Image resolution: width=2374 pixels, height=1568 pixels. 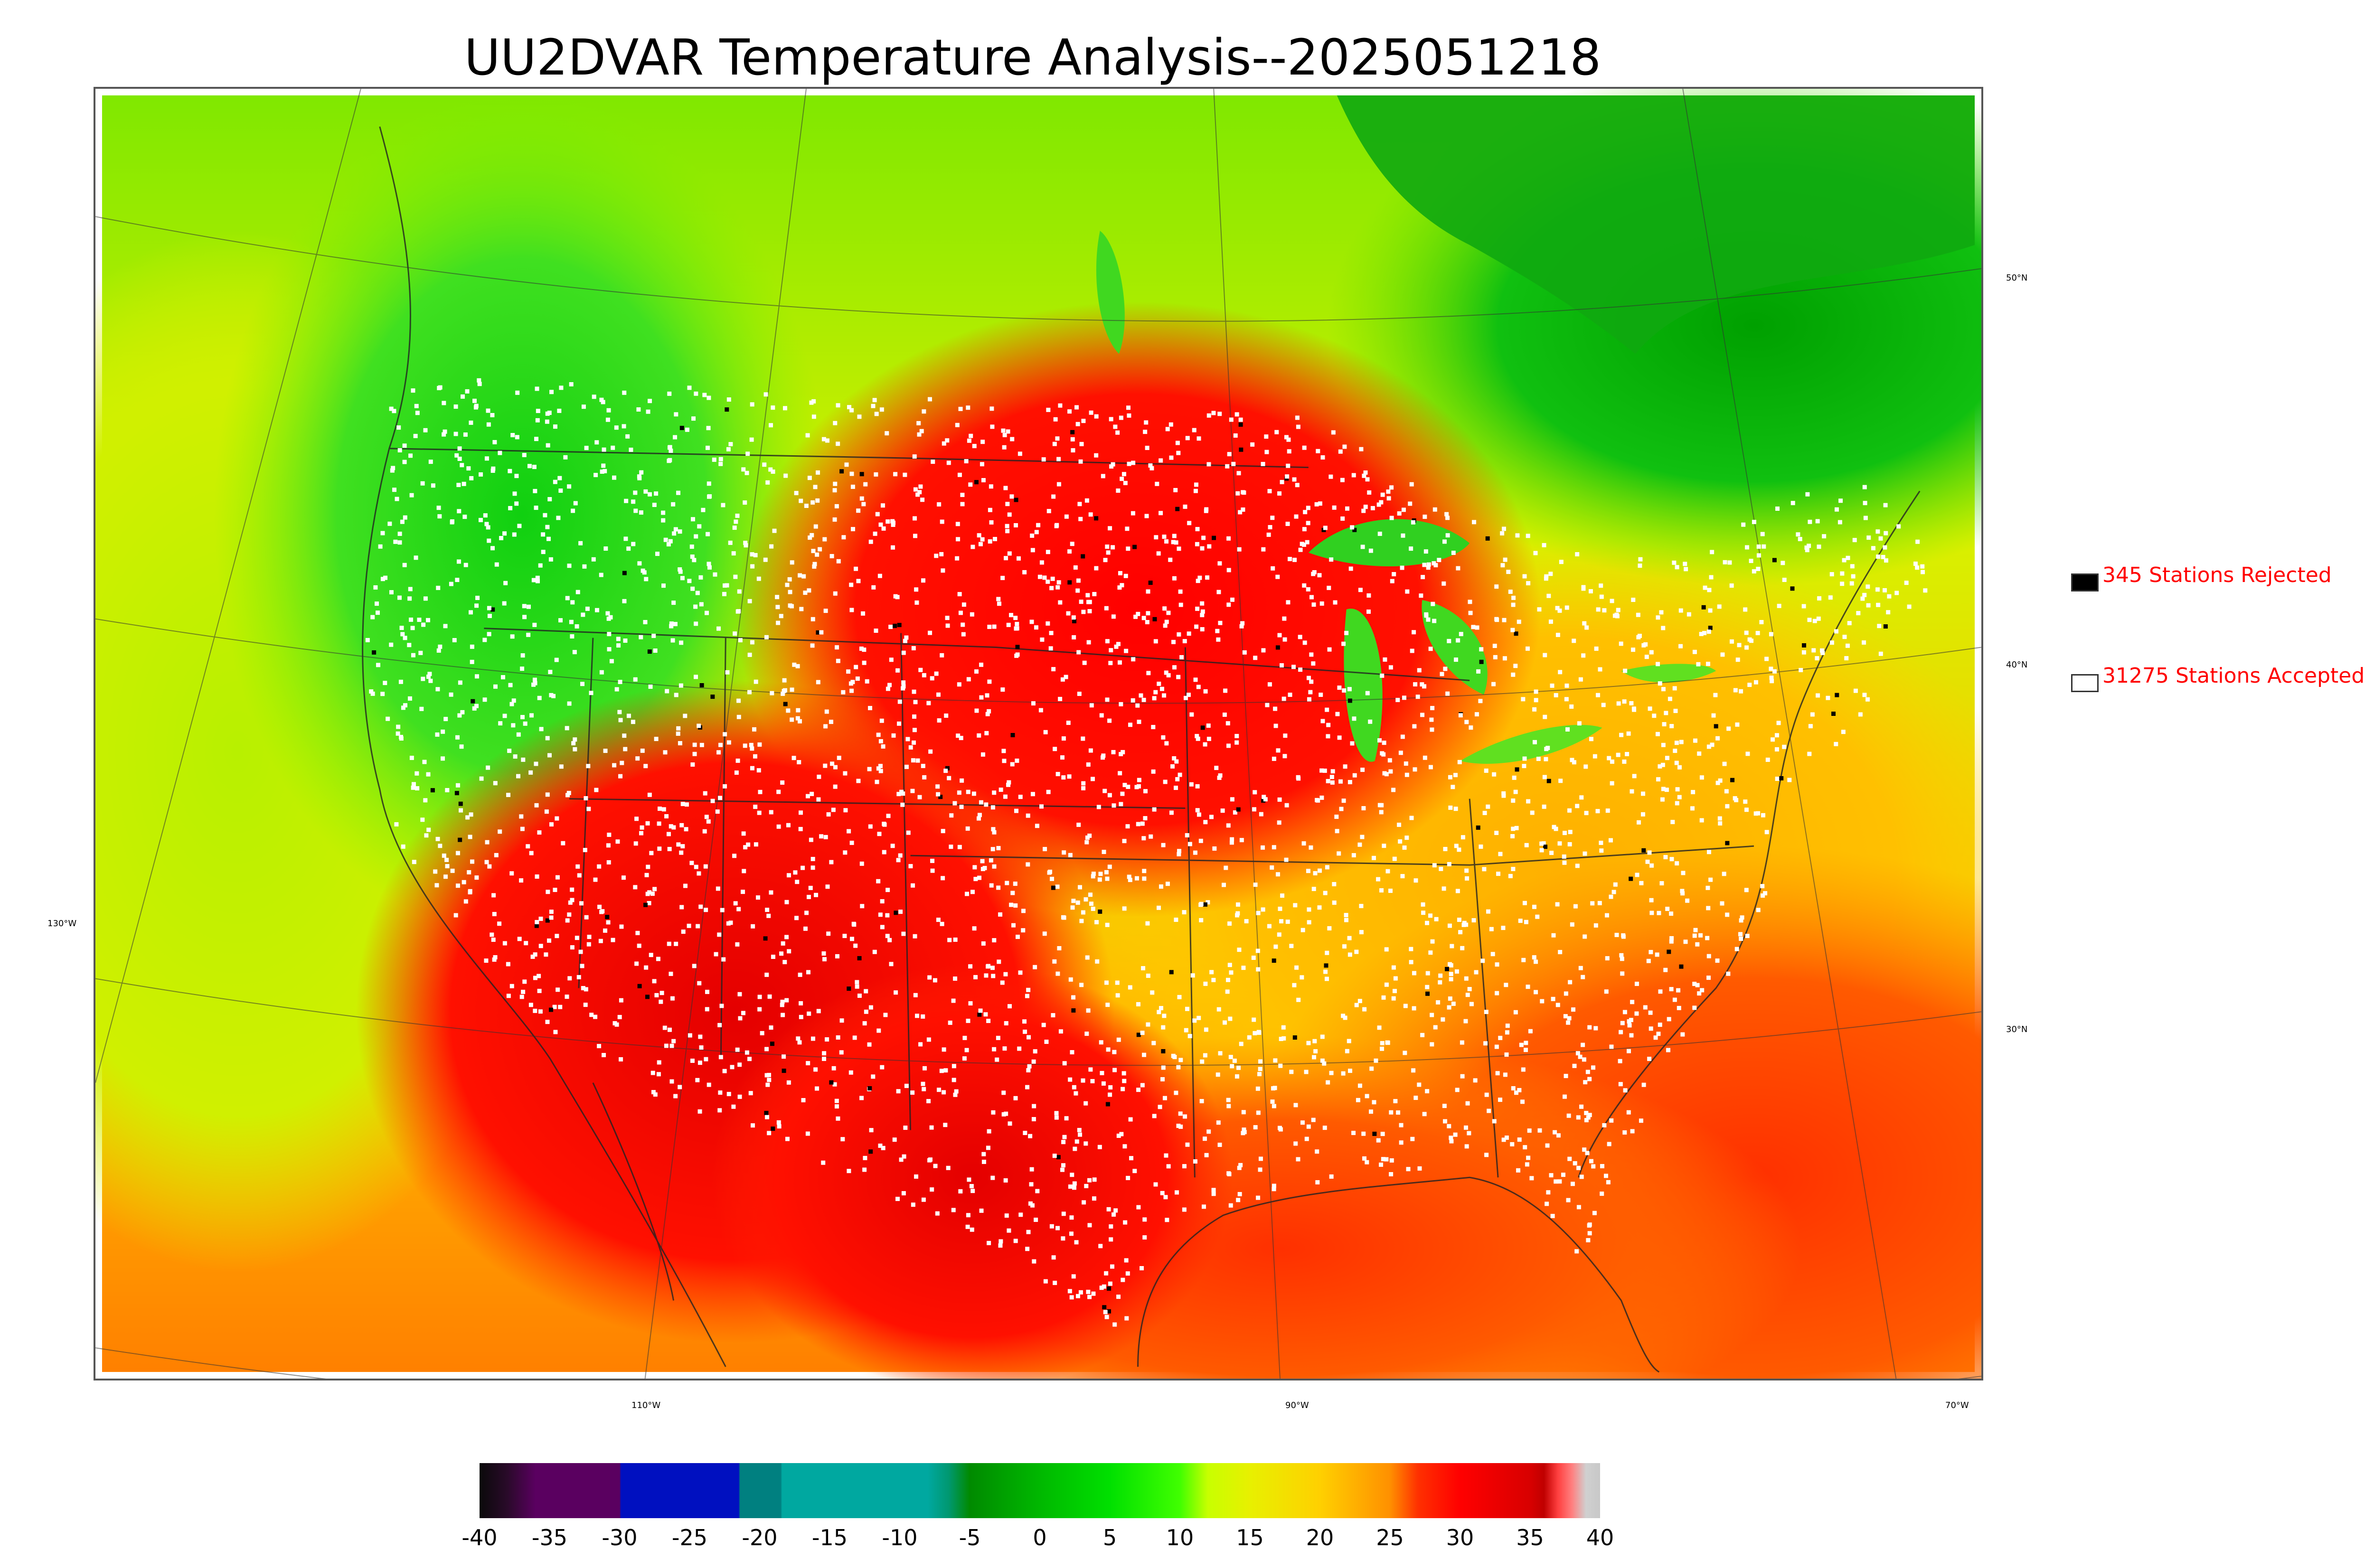 What do you see at coordinates (549, 1538) in the screenshot?
I see `colorbar-tick-label: -35` at bounding box center [549, 1538].